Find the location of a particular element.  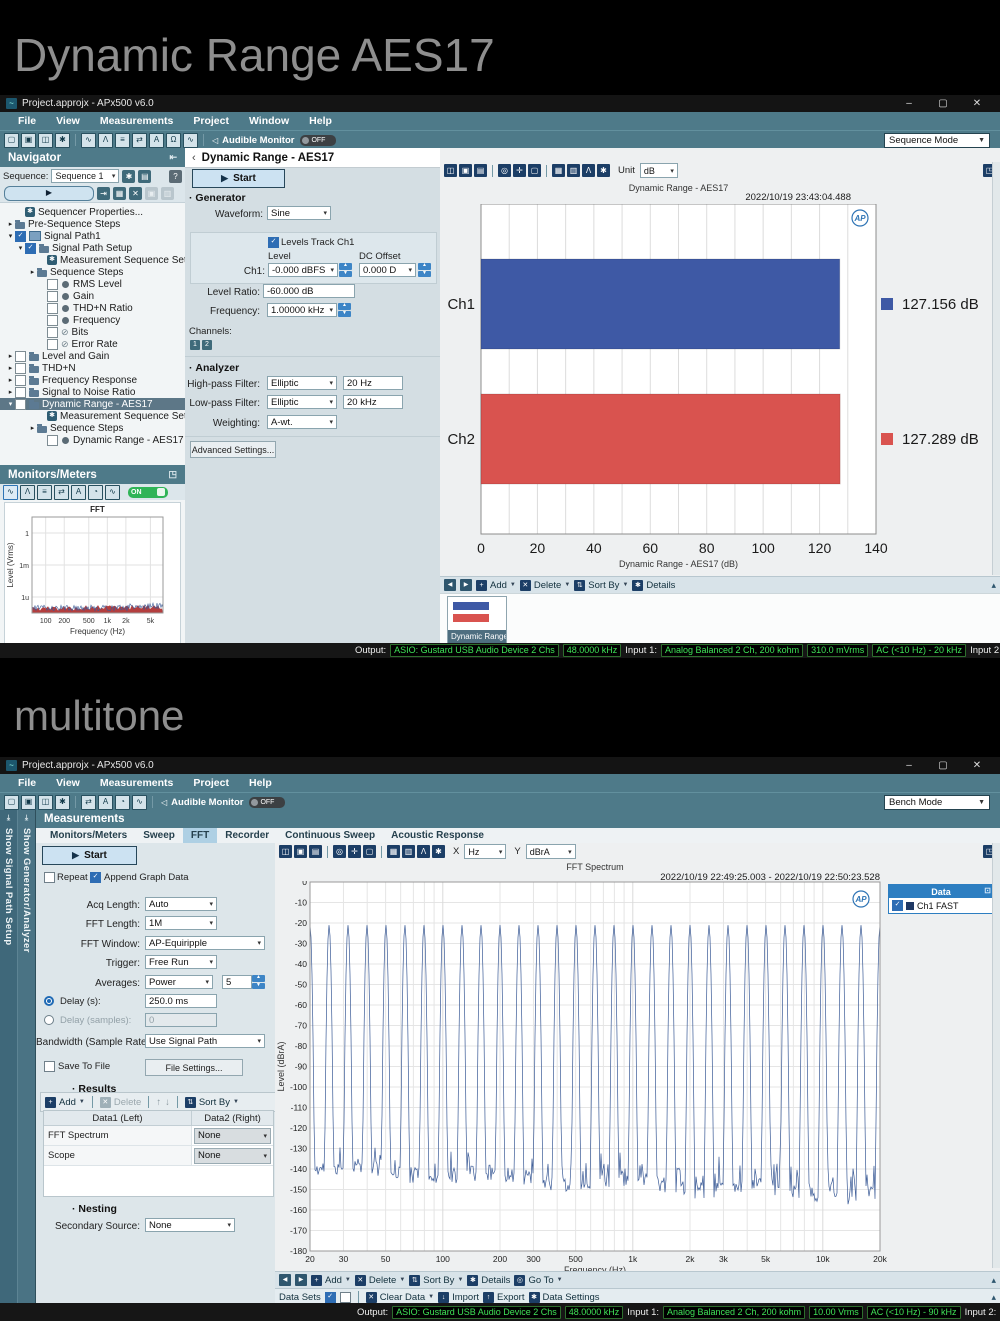

checkbox-save-to-file is located at coordinates (49, 1066).